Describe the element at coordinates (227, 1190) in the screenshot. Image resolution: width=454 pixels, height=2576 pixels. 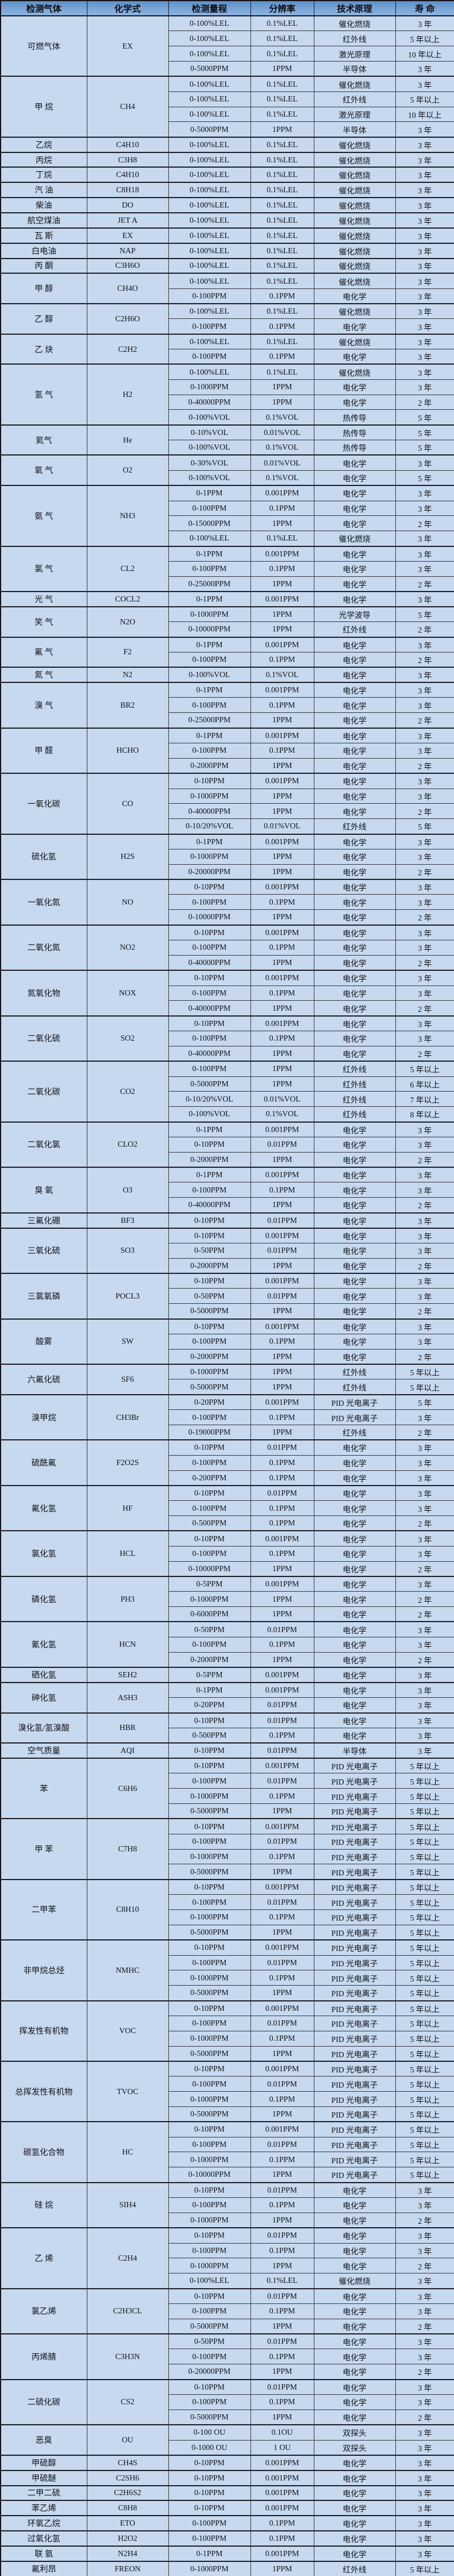
I see `table-row: 臭 氧 O3 0-1PPM 0.001PPM 电化学 3 年` at that location.